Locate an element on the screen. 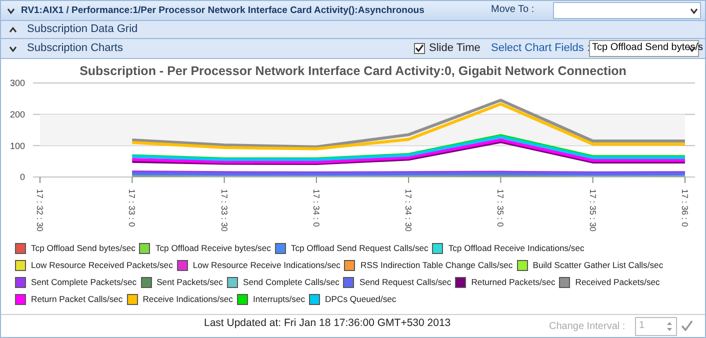 The image size is (706, 338). x-tick-label: 17 : 33 : 30 is located at coordinates (224, 210).